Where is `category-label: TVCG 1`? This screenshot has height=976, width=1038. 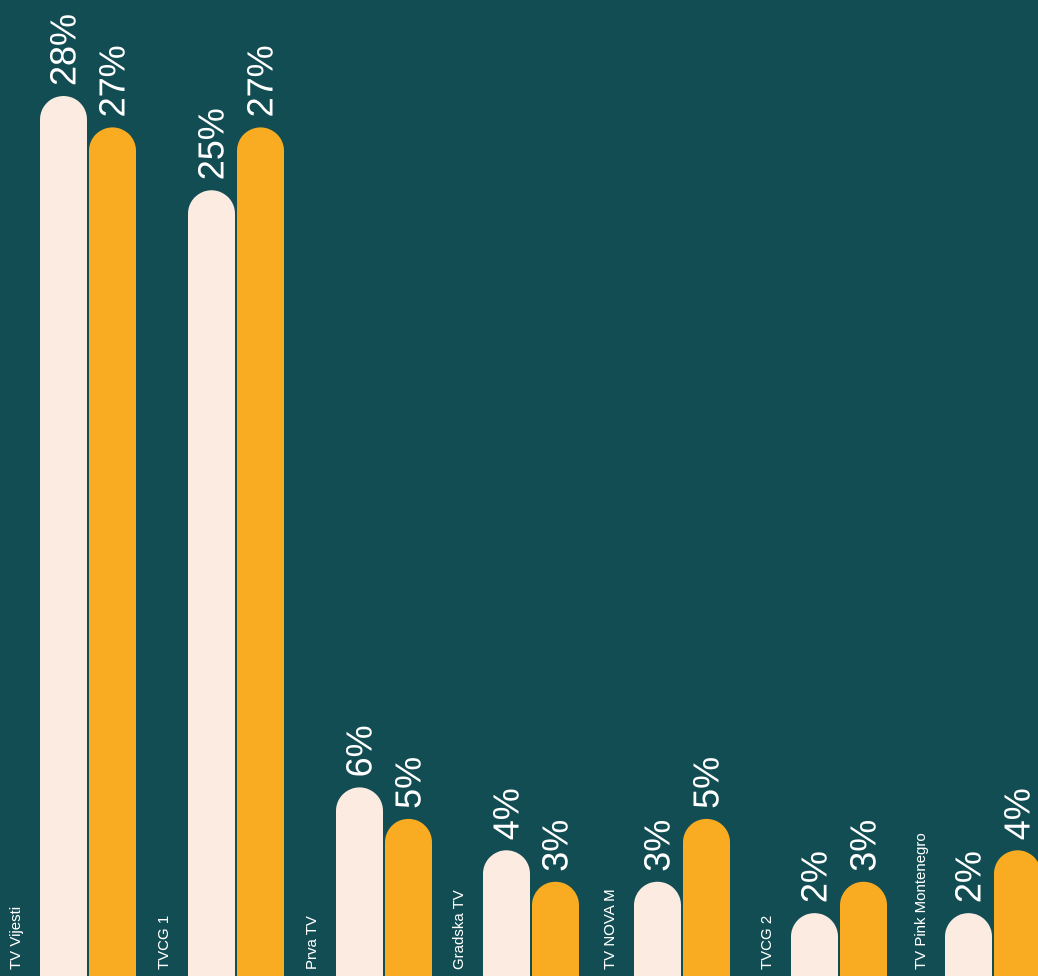 category-label: TVCG 1 is located at coordinates (163, 943).